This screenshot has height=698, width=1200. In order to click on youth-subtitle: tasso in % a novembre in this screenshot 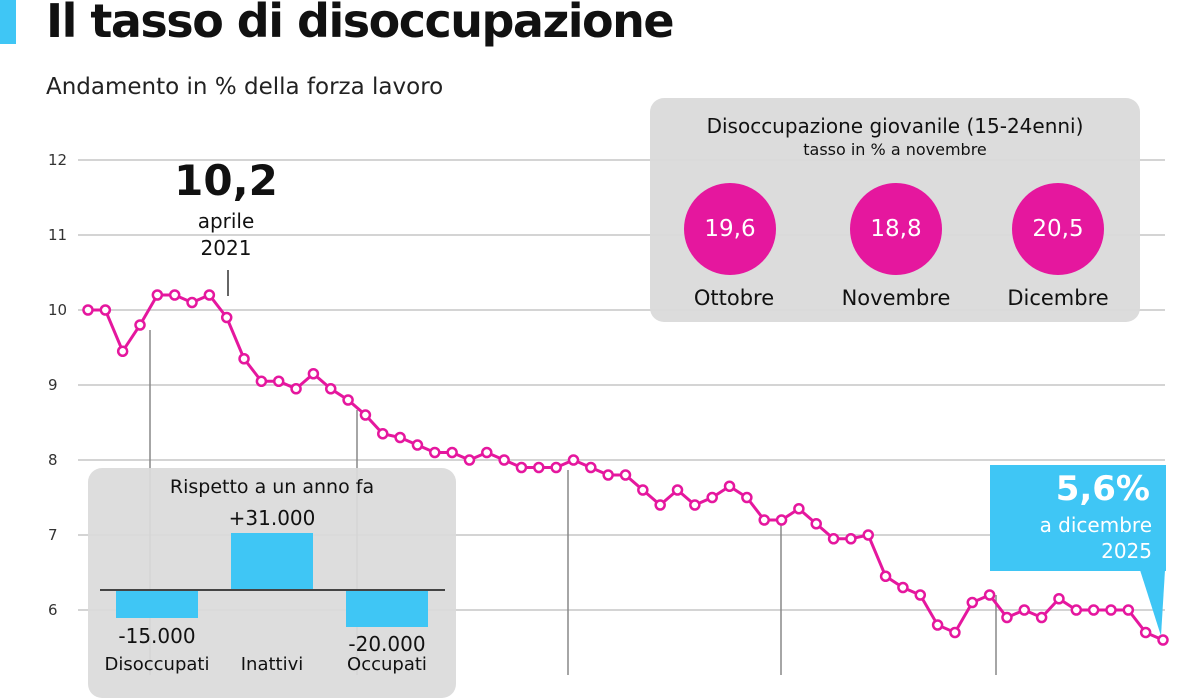, I will do `click(895, 149)`.